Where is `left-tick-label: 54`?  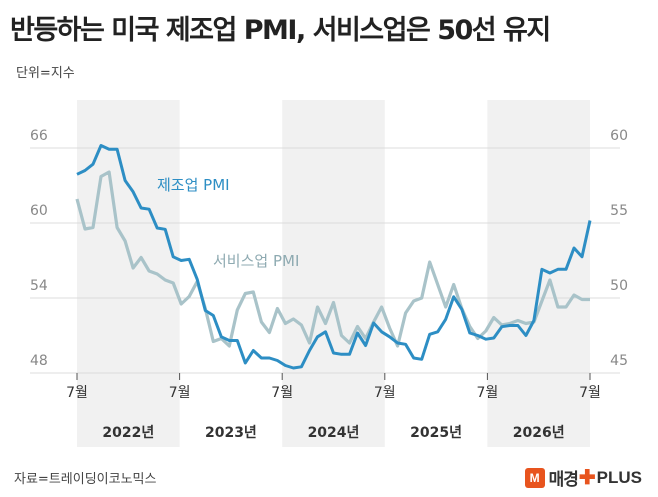 left-tick-label: 54 is located at coordinates (39, 286).